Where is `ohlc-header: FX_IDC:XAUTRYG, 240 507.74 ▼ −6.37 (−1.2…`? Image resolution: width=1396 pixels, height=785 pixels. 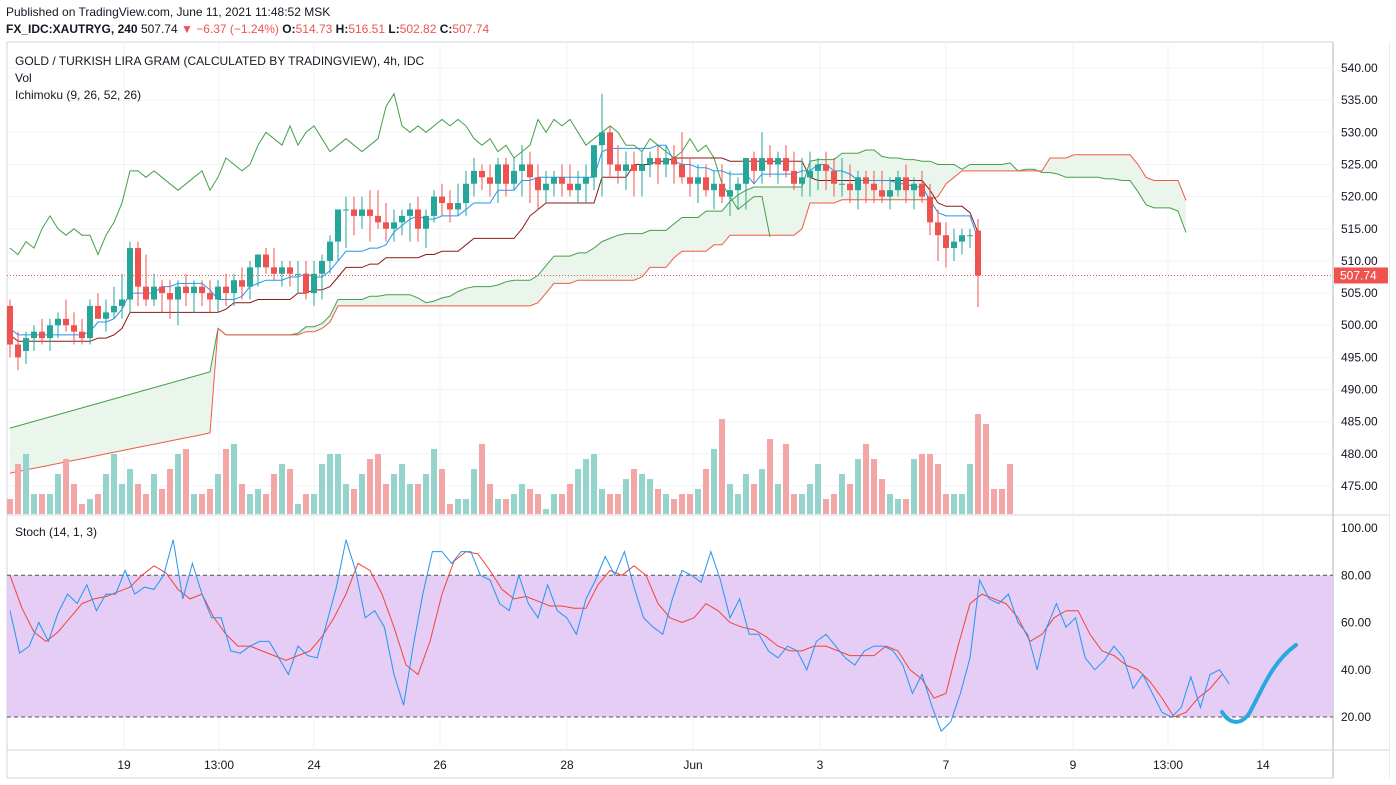 ohlc-header: FX_IDC:XAUTRYG, 240 507.74 ▼ −6.37 (−1.2… is located at coordinates (247, 29).